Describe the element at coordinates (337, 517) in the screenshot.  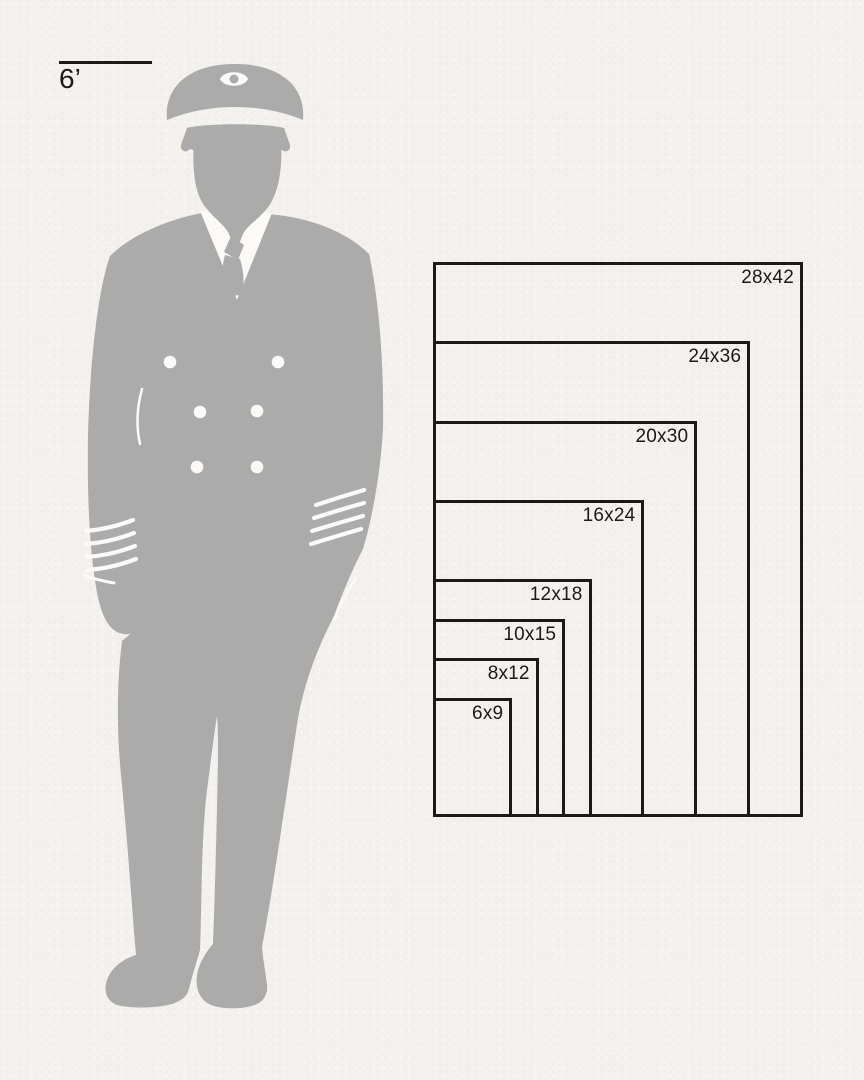
I see `right-sleeve-stripes` at that location.